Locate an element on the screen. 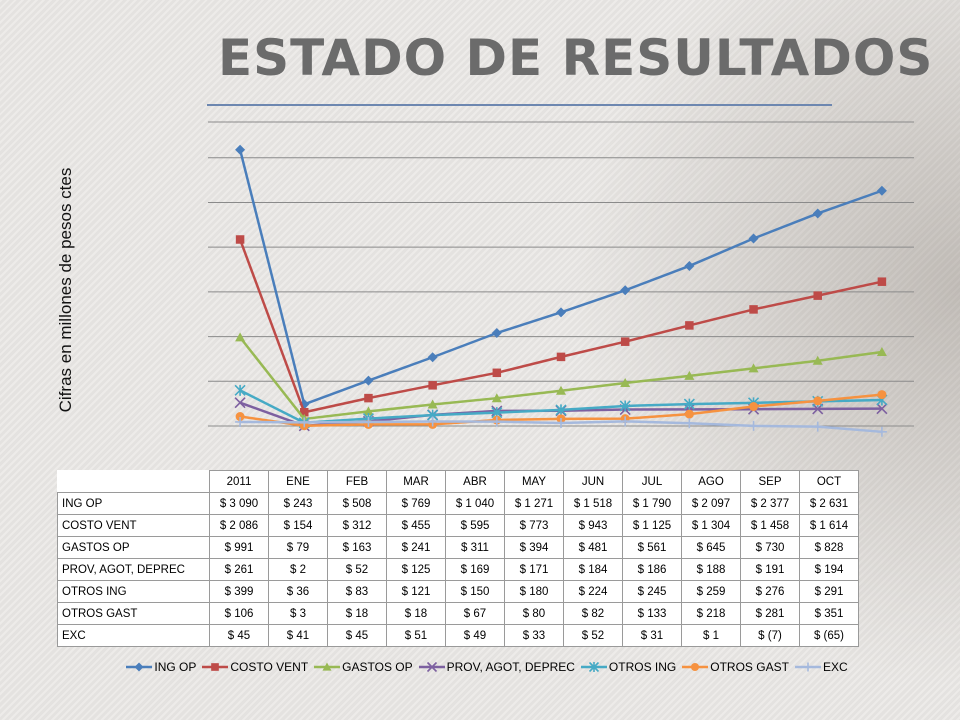 The image size is (960, 720). data-label: $ 991 is located at coordinates (239, 547).